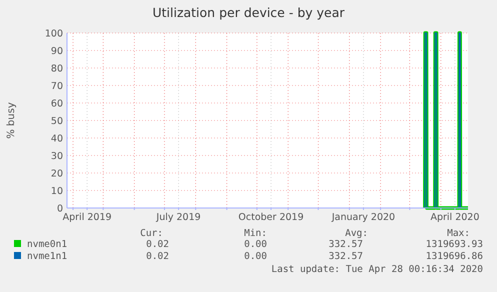  I want to click on chart-title: Utilization per device - by year, so click(249, 12).